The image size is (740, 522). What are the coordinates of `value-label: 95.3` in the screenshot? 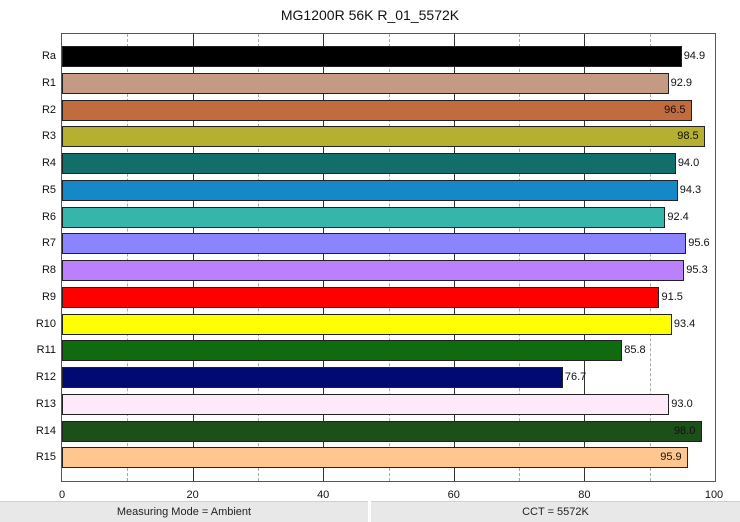 It's located at (697, 270).